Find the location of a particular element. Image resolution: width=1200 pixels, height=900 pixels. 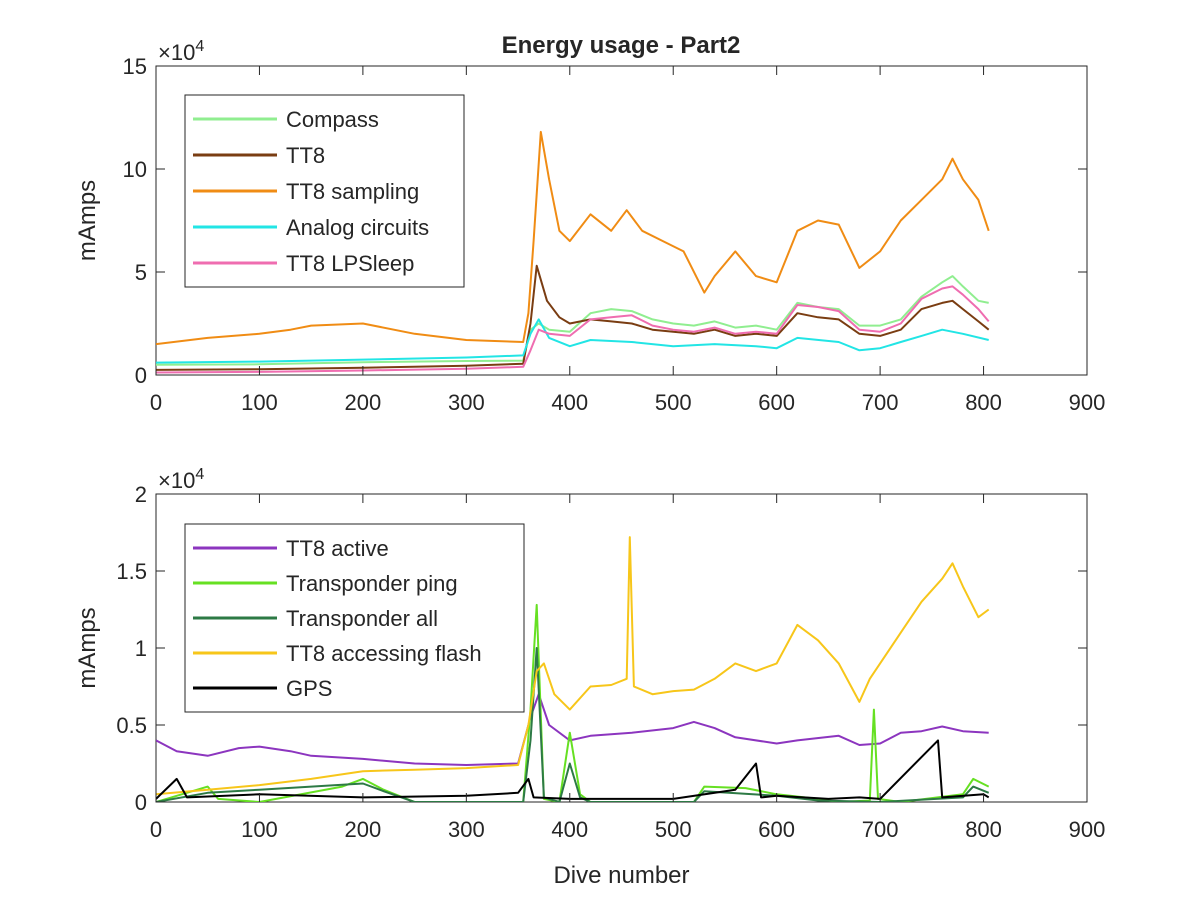

legend-label: GPS is located at coordinates (309, 688).